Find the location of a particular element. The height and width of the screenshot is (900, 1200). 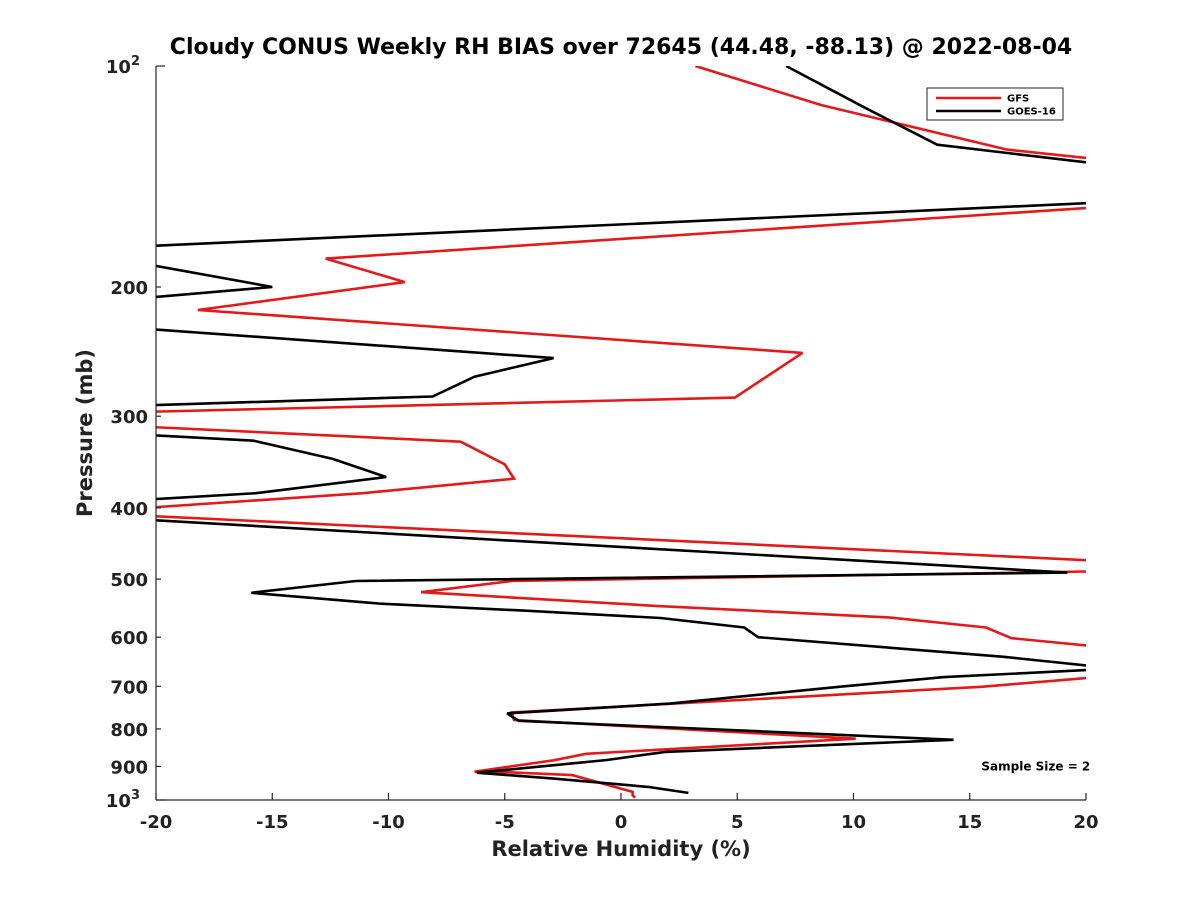

y-tick-label: 400 is located at coordinates (129, 509).